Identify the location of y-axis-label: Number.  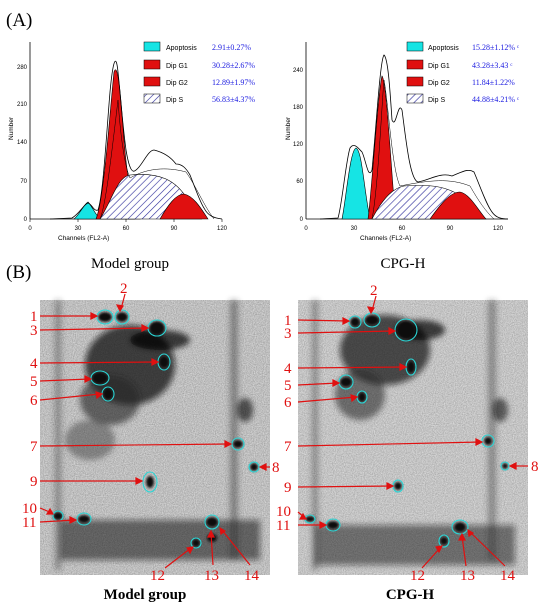
(288, 128).